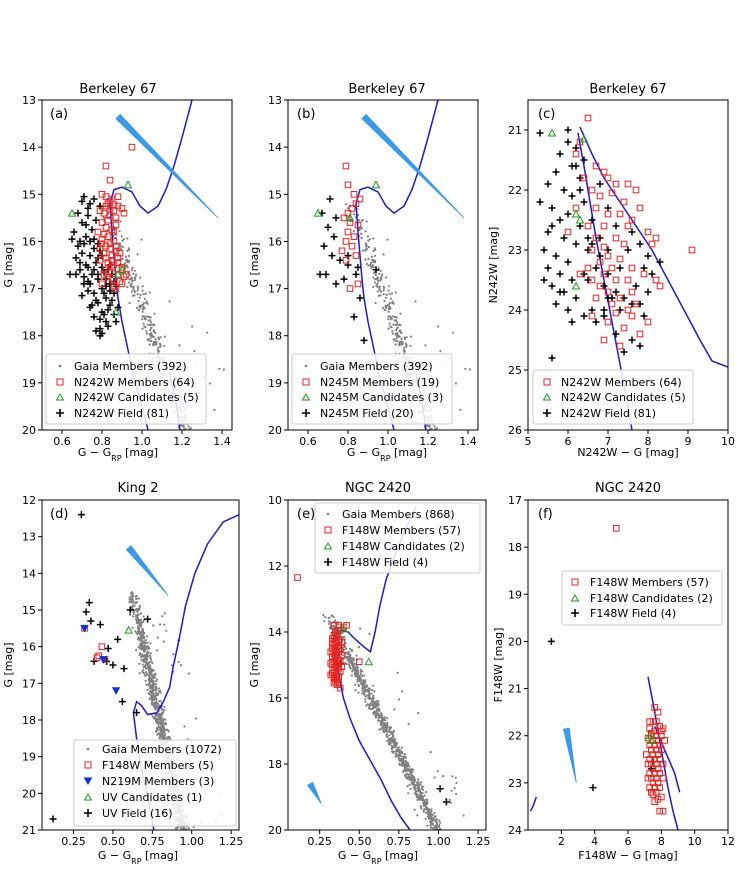 The width and height of the screenshot is (747, 869). What do you see at coordinates (254, 664) in the screenshot?
I see `panel-e-ylabel: G [mag]` at bounding box center [254, 664].